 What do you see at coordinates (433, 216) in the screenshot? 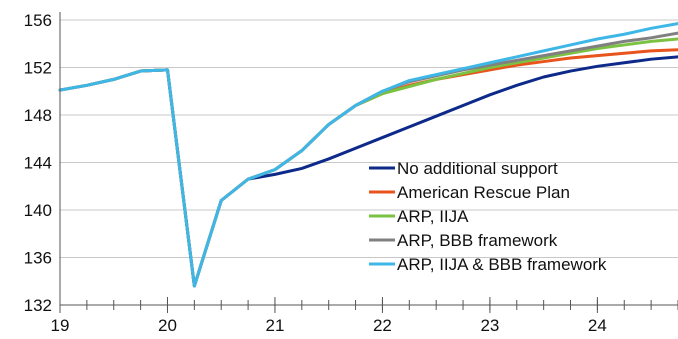
I see `legend-label-3: ARP, IIJA` at bounding box center [433, 216].